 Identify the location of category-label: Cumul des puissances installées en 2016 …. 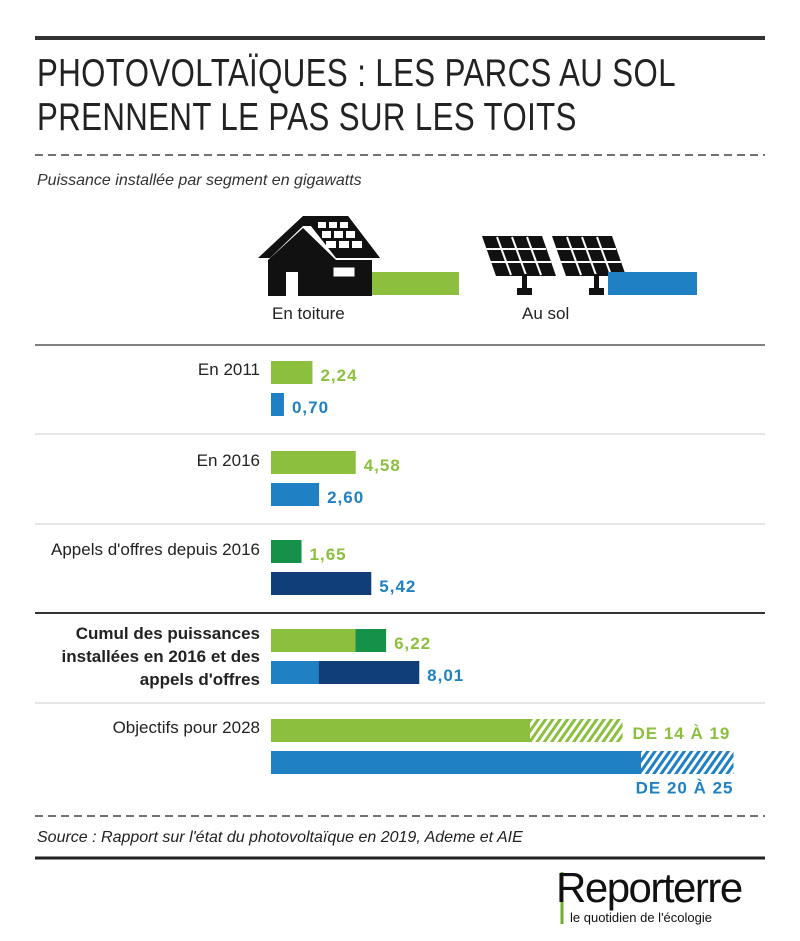
(160, 656).